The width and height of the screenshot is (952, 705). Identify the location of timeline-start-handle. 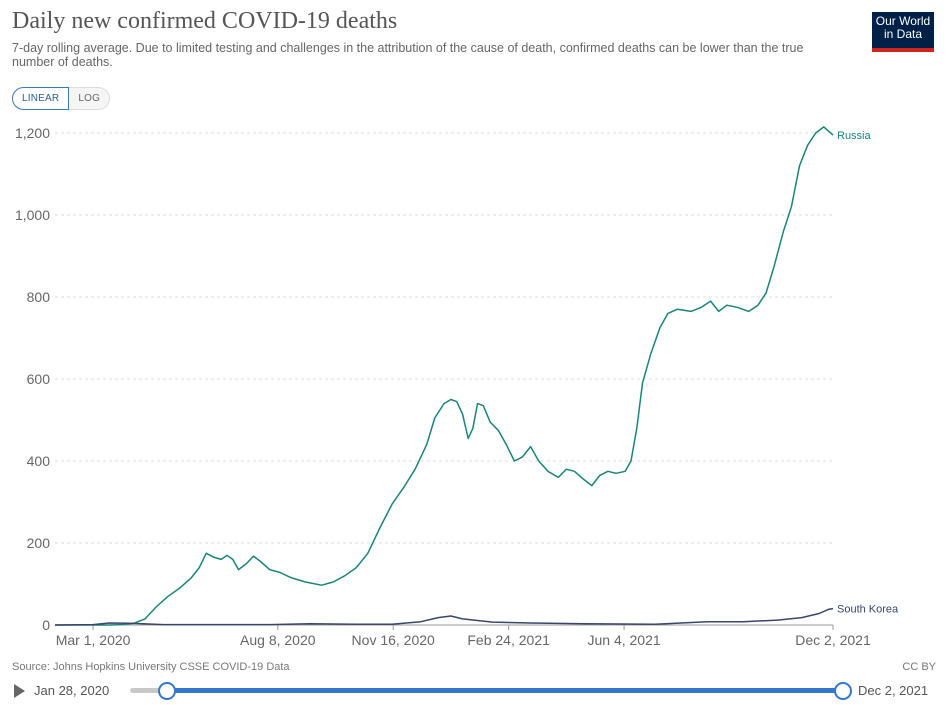
(167, 691).